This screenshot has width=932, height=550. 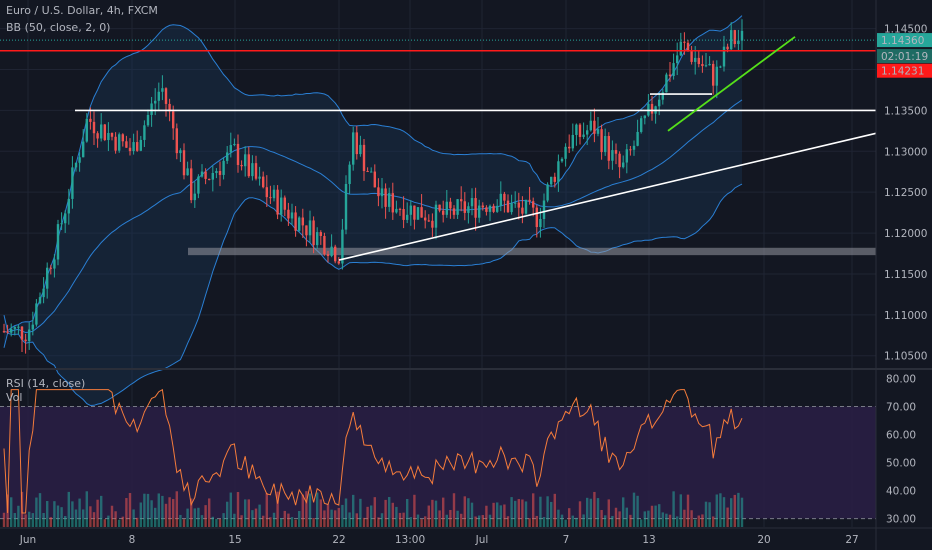 I want to click on time-tick-label: 13, so click(x=648, y=540).